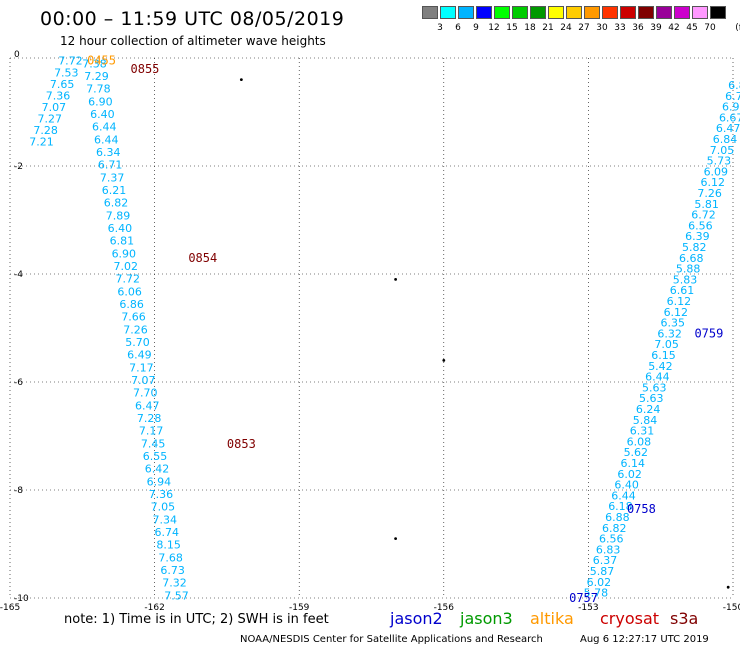 The image size is (740, 650). I want to click on wave-height-value: 6.39, so click(697, 236).